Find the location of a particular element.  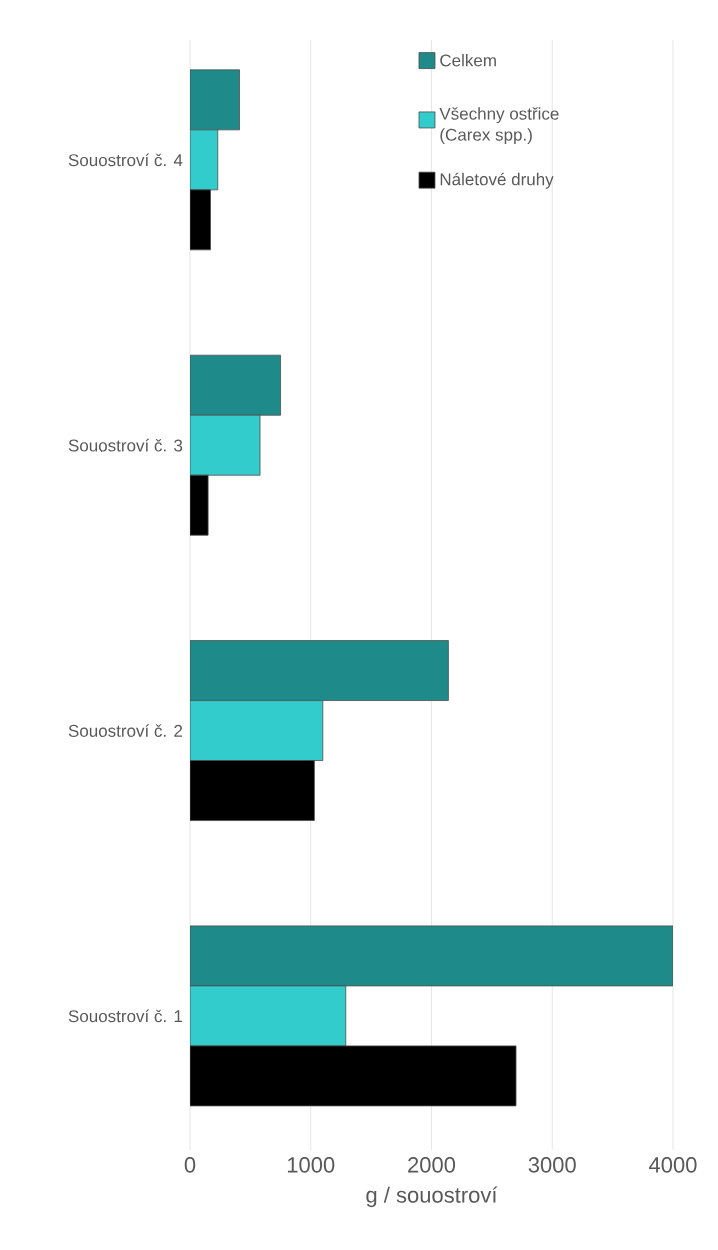

y-tick-label: Souostroví č. 1 is located at coordinates (125, 1016).